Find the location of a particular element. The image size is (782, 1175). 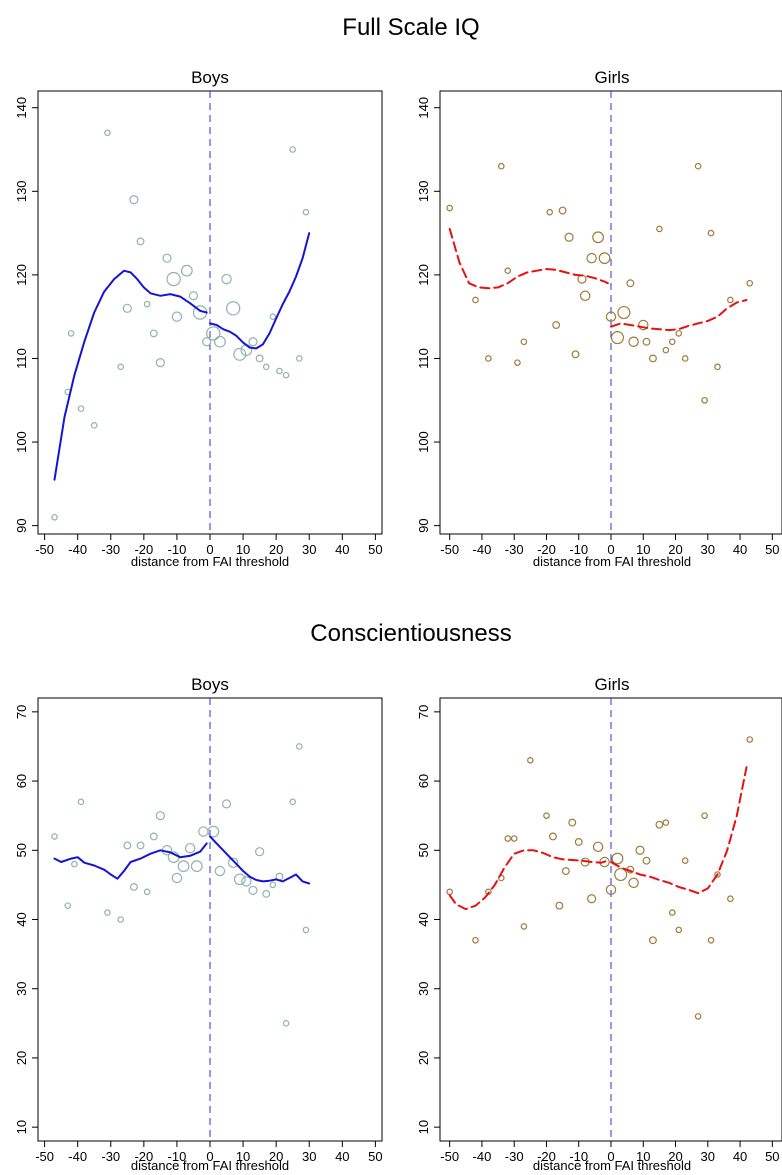

y-tick-label: 120 is located at coordinates (423, 275).